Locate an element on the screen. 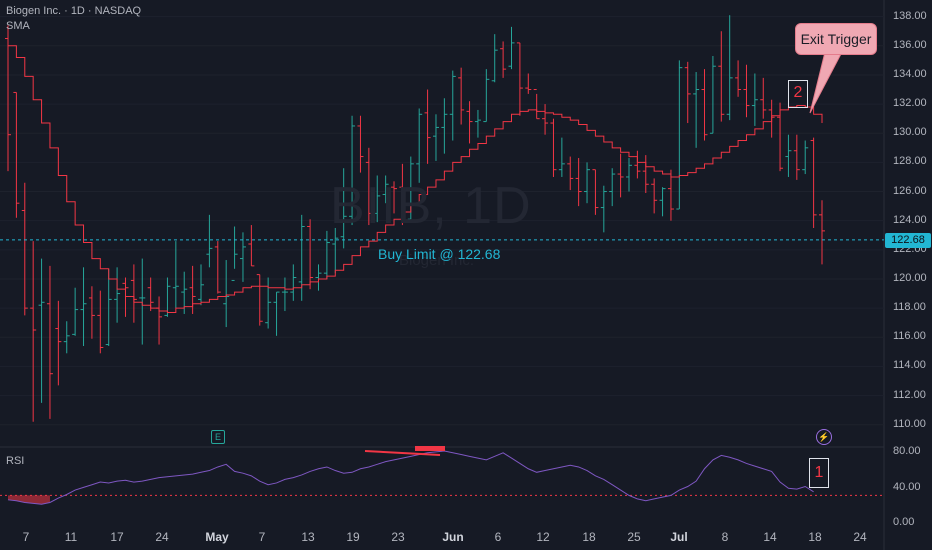  symbol-watermark: BIIB, 1D is located at coordinates (431, 206).